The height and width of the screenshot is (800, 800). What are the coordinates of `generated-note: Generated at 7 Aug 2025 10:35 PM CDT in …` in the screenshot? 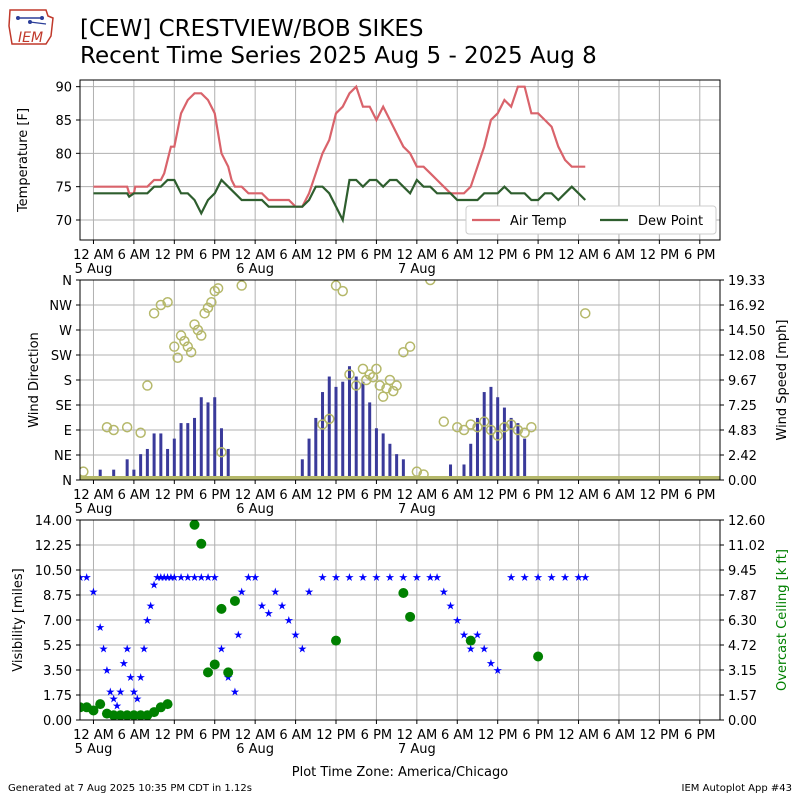 It's located at (130, 788).